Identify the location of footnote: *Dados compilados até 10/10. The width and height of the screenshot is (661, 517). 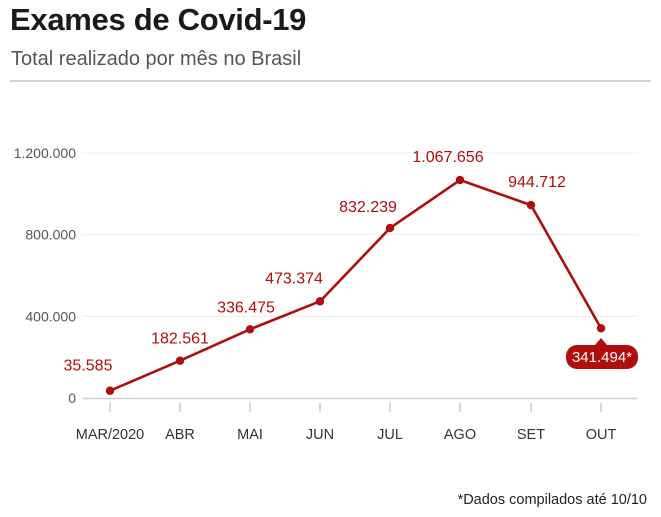
(552, 500).